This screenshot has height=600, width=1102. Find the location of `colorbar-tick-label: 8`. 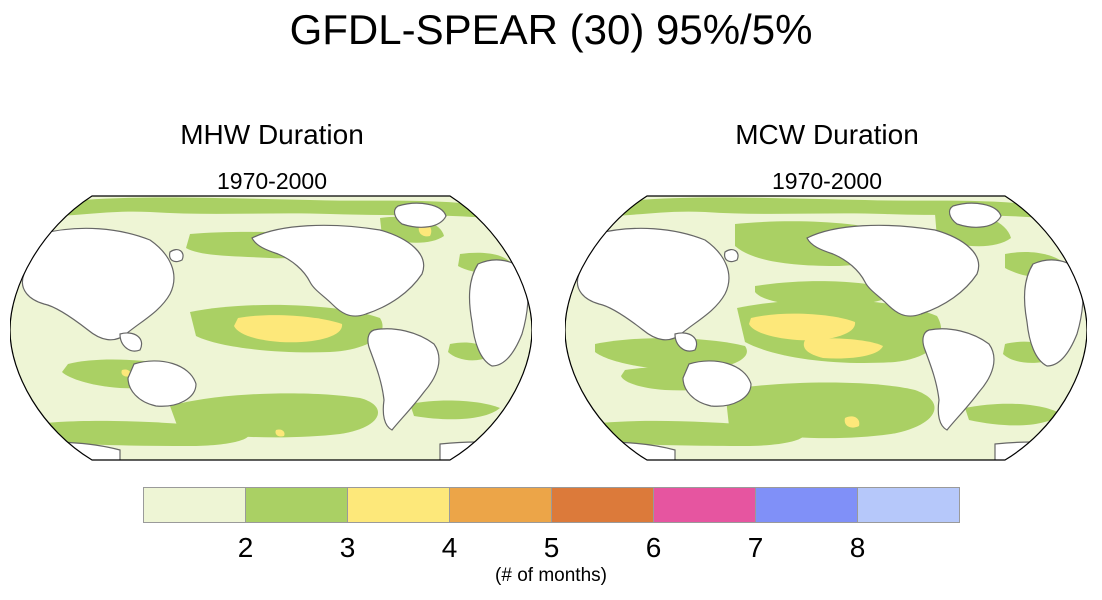

colorbar-tick-label: 8 is located at coordinates (858, 546).